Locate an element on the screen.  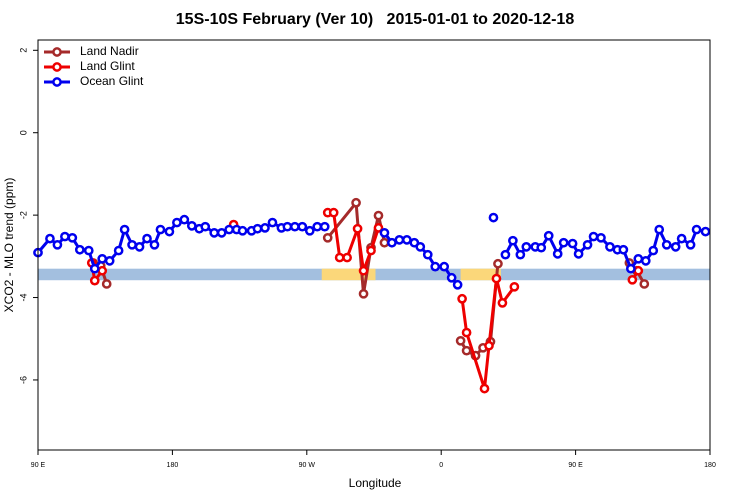
band-layer is located at coordinates (374, 274).